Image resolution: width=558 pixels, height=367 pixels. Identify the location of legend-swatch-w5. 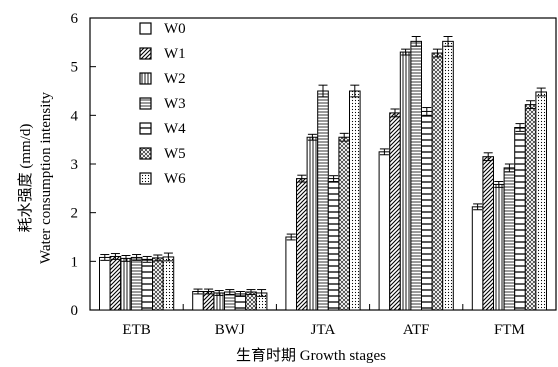
(145, 153).